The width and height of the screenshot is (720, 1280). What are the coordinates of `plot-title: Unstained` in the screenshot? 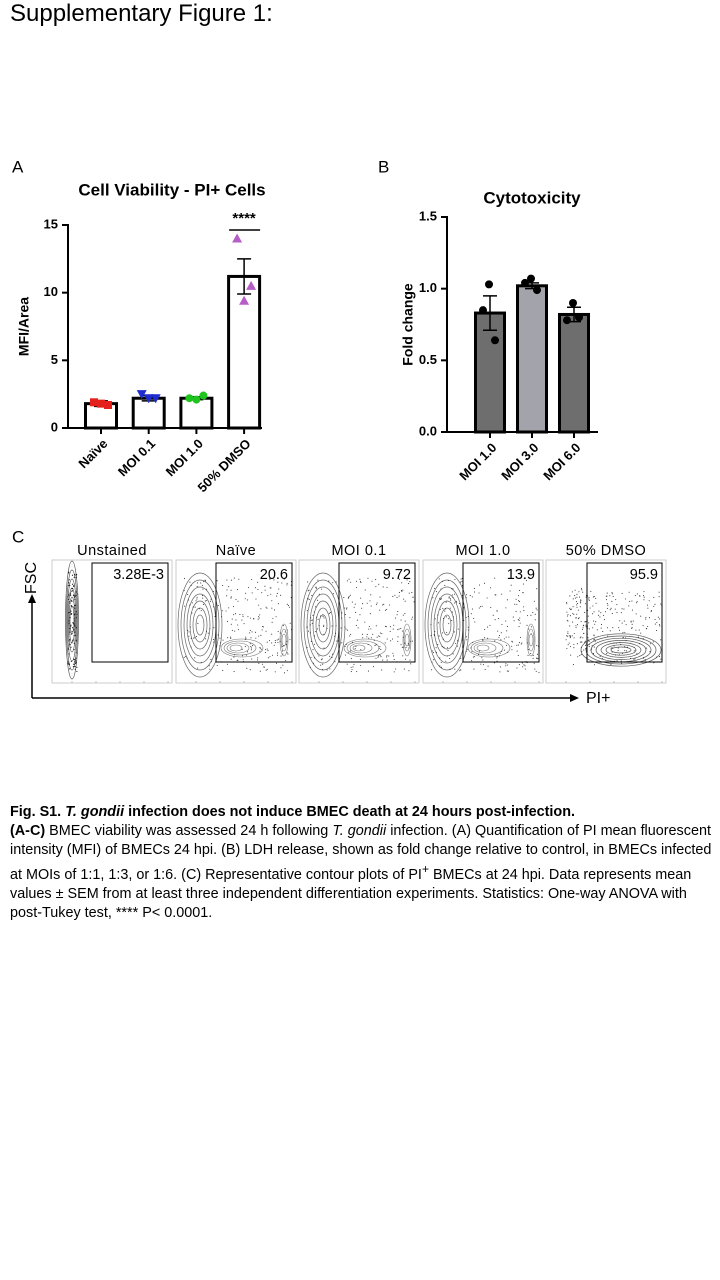 It's located at (112, 551).